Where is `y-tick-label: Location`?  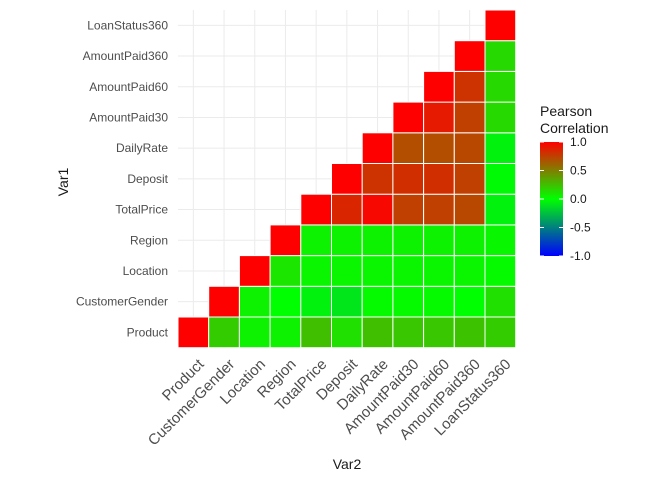
y-tick-label: Location is located at coordinates (145, 271).